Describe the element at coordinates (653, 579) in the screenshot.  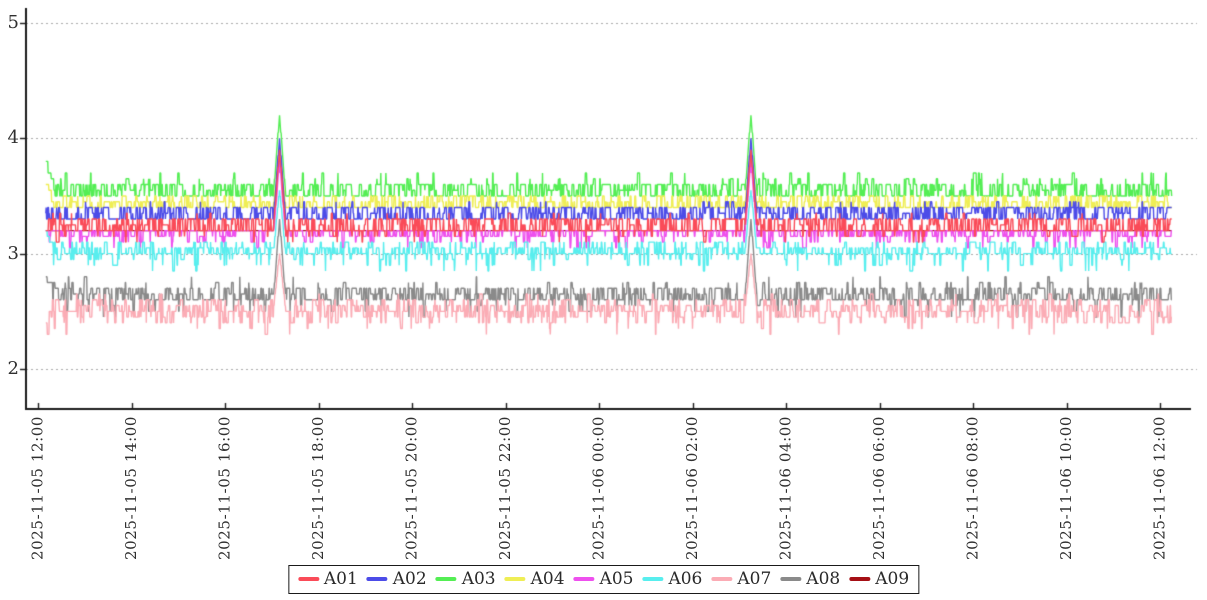
I see `legend-swatch-A06` at that location.